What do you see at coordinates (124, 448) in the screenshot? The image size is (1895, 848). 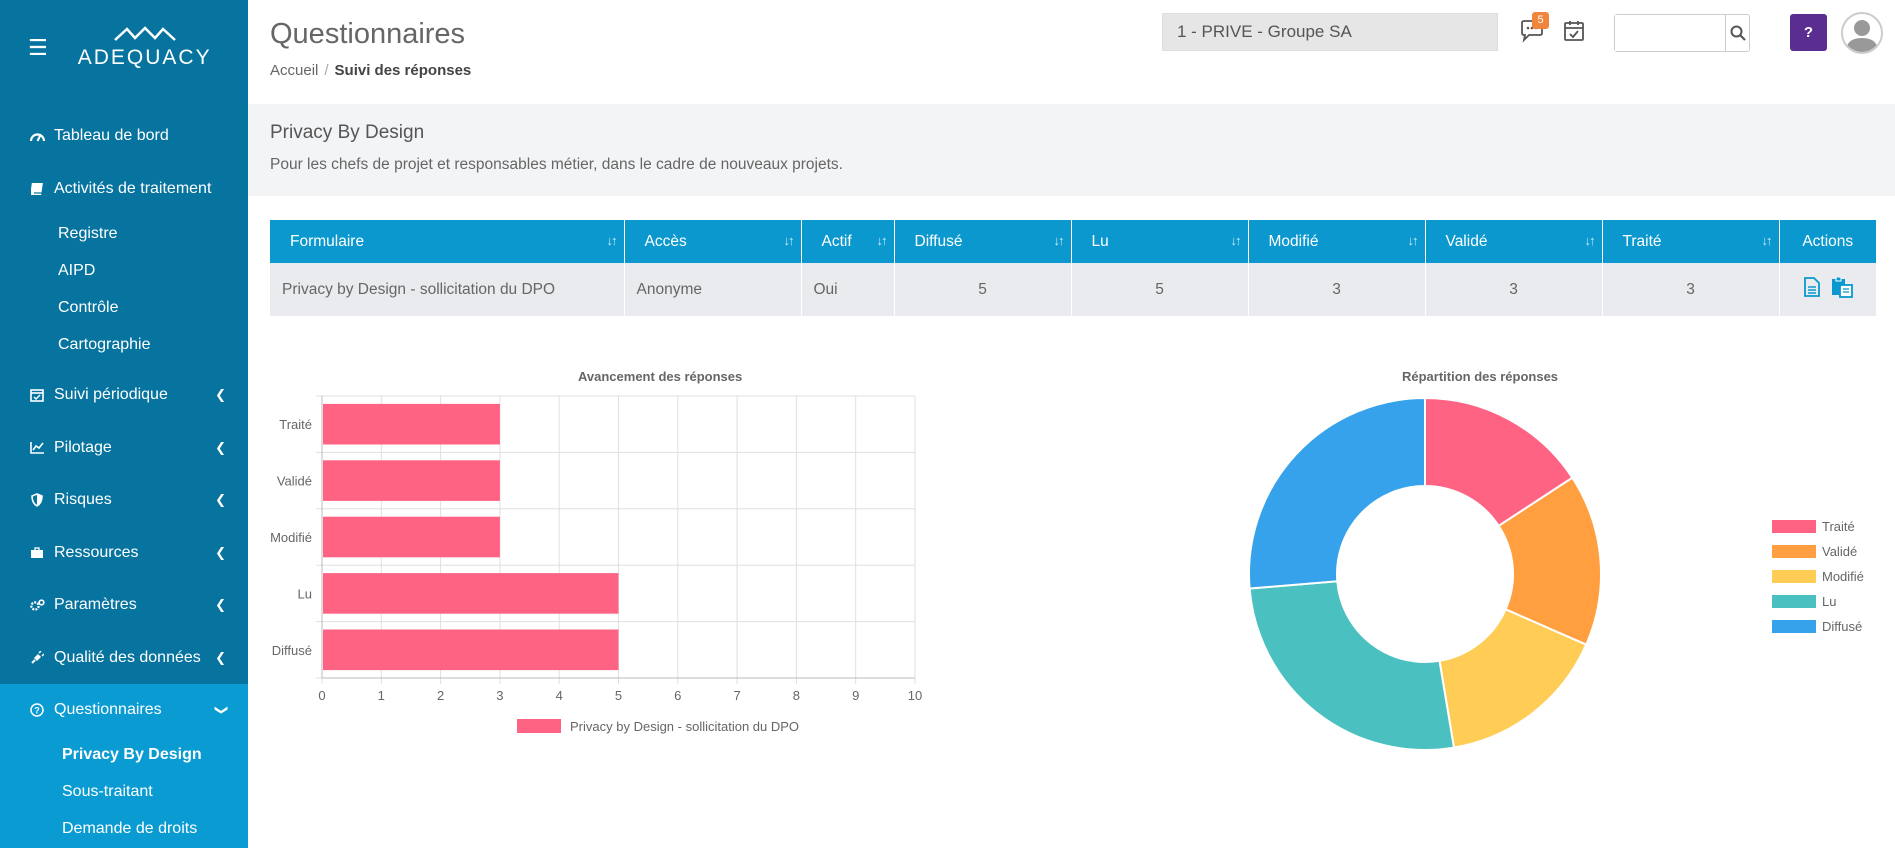 I see `sidebar-item-pilotage: Pilotage ❮` at bounding box center [124, 448].